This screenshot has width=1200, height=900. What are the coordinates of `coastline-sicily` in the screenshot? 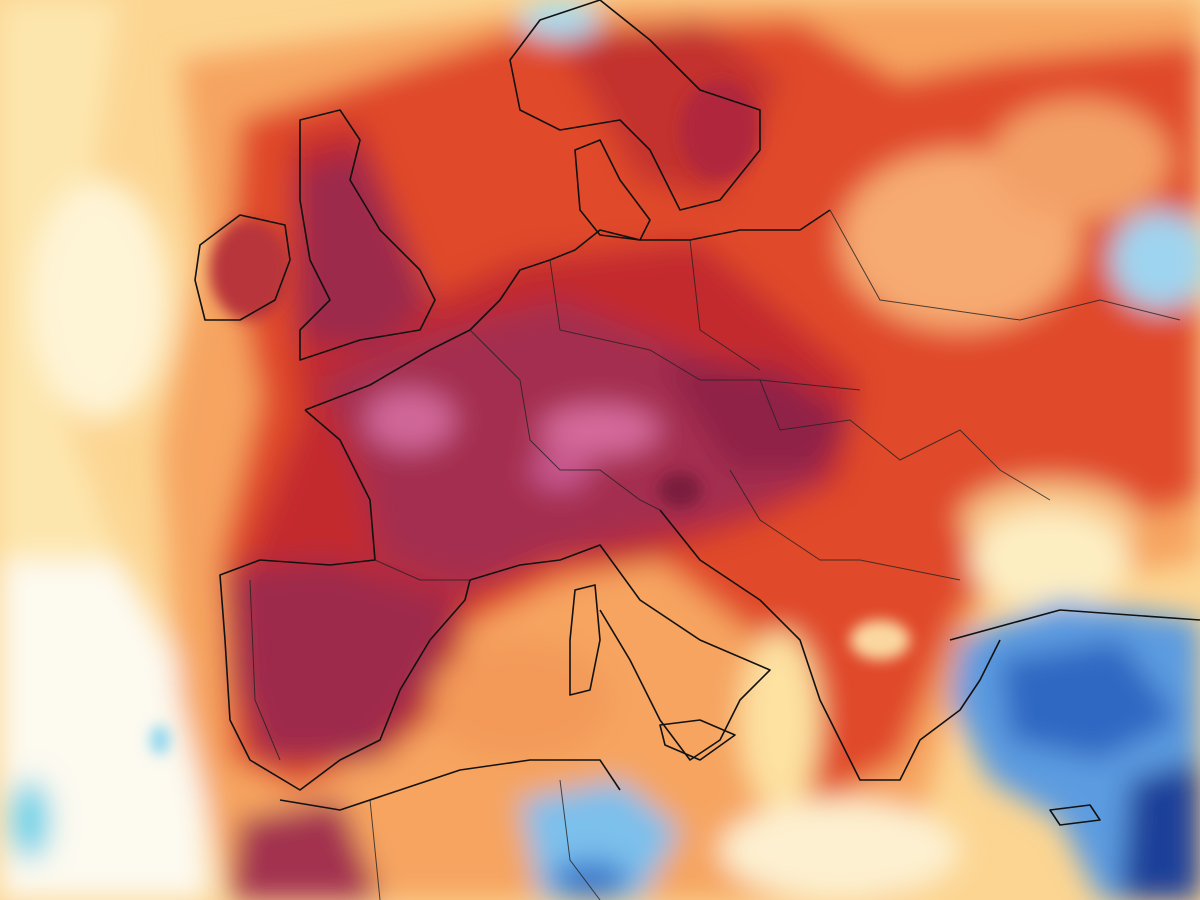 It's located at (697, 740).